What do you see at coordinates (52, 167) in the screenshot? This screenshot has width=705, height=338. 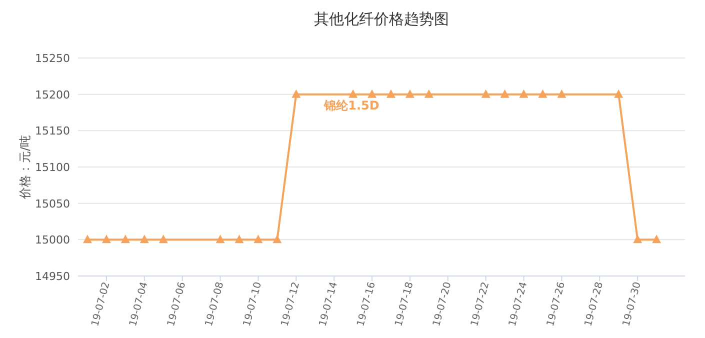 I see `y-tick-label: 15100` at bounding box center [52, 167].